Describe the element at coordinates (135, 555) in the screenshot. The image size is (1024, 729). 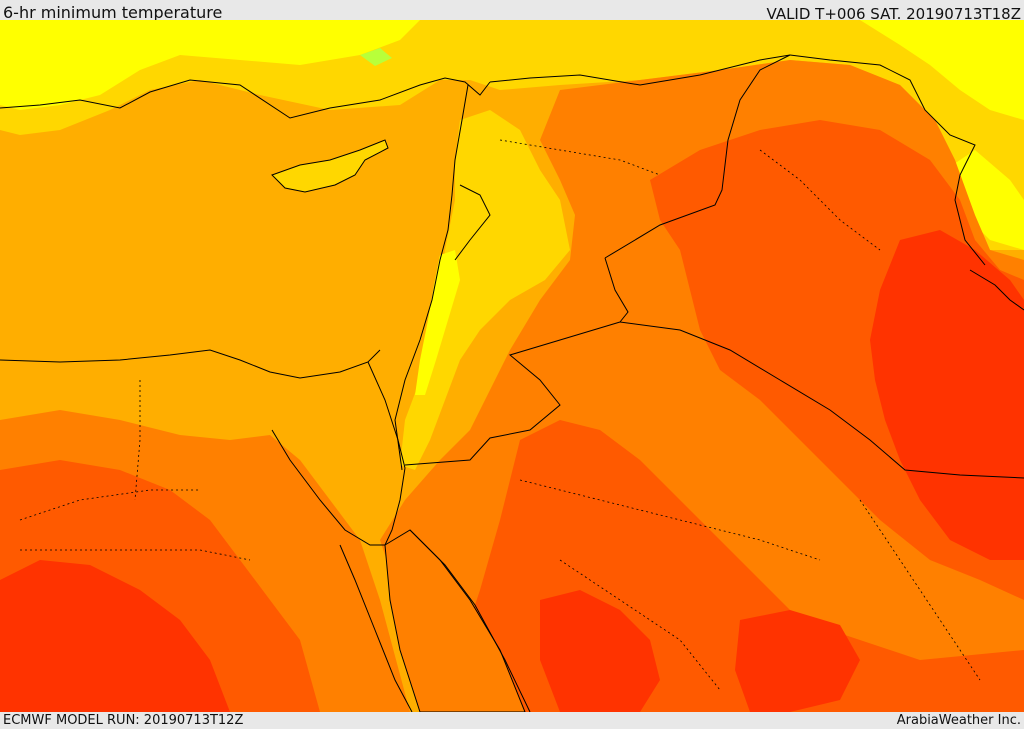
I see `admin-border-sudan` at that location.